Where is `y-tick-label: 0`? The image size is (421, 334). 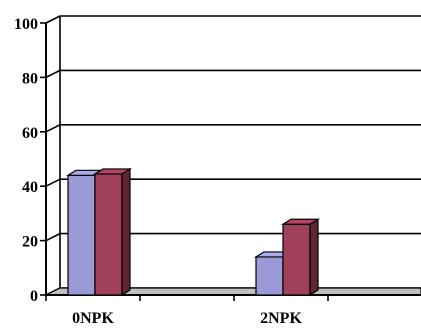
y-tick-label: 0 is located at coordinates (34, 296).